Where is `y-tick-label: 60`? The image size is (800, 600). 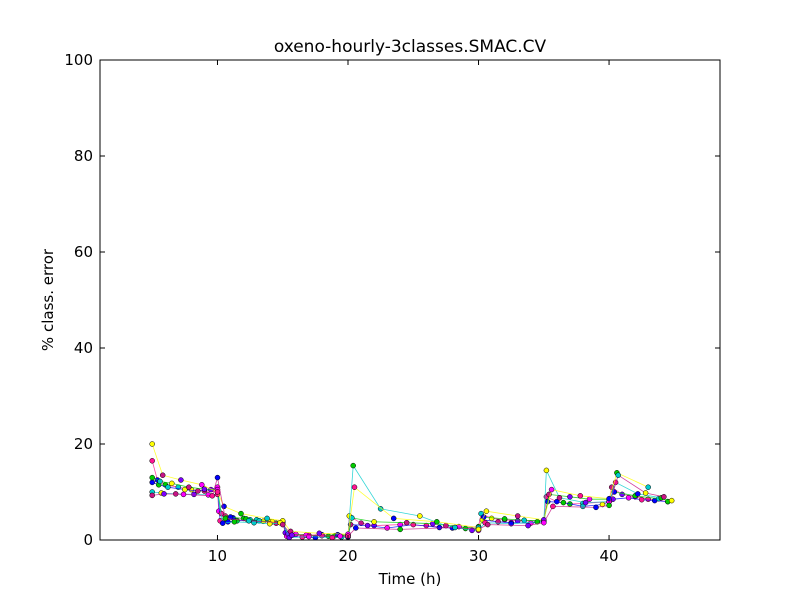 y-tick-label: 60 is located at coordinates (83, 252).